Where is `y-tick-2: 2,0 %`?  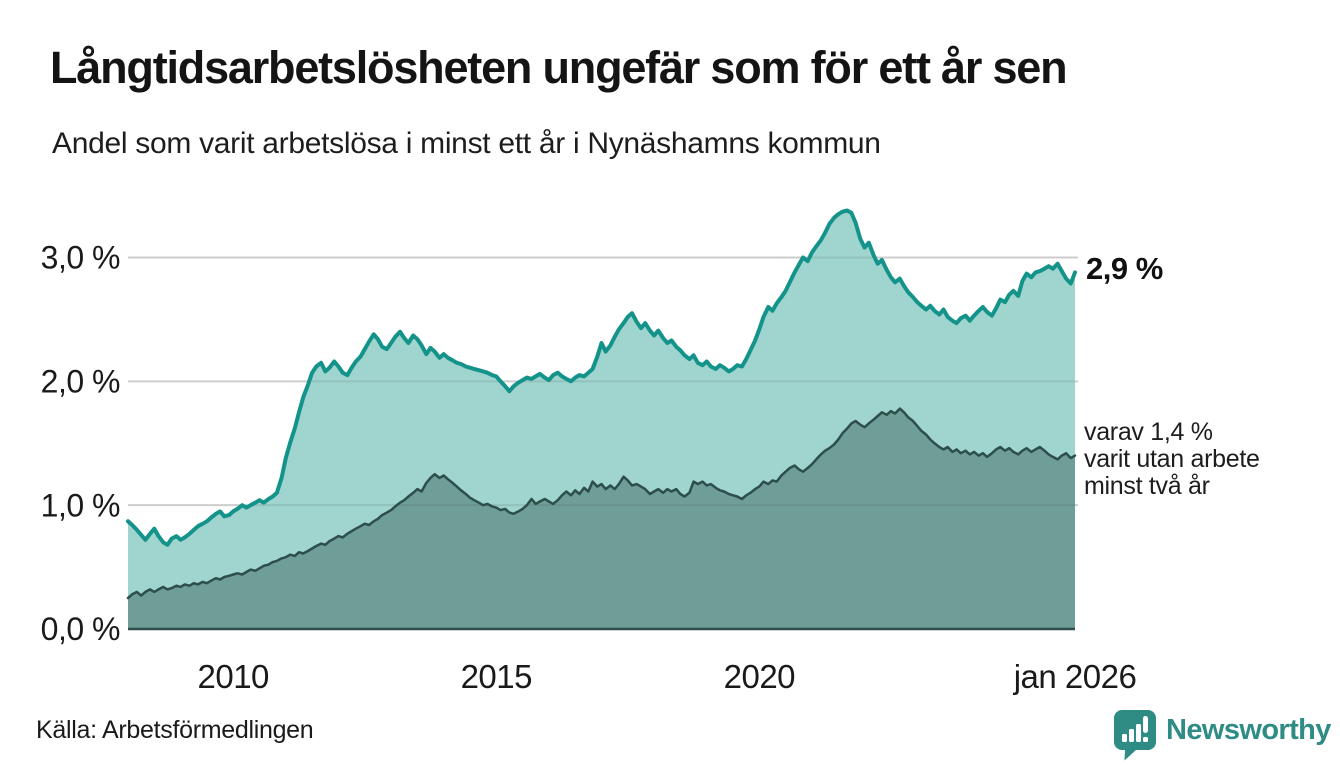
y-tick-2: 2,0 % is located at coordinates (80, 382).